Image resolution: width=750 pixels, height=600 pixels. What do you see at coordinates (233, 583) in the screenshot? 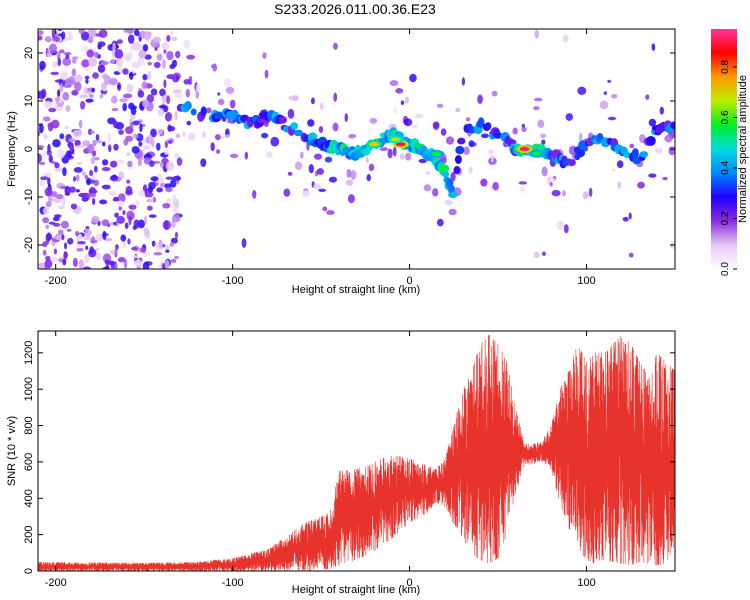
I see `x-tick-label: -100` at bounding box center [233, 583].